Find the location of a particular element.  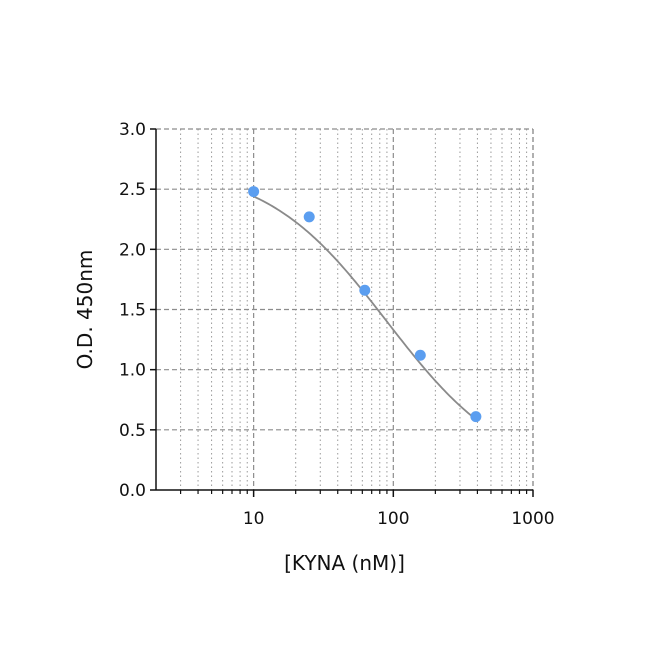

y-tick-label: 3.0 is located at coordinates (132, 130).